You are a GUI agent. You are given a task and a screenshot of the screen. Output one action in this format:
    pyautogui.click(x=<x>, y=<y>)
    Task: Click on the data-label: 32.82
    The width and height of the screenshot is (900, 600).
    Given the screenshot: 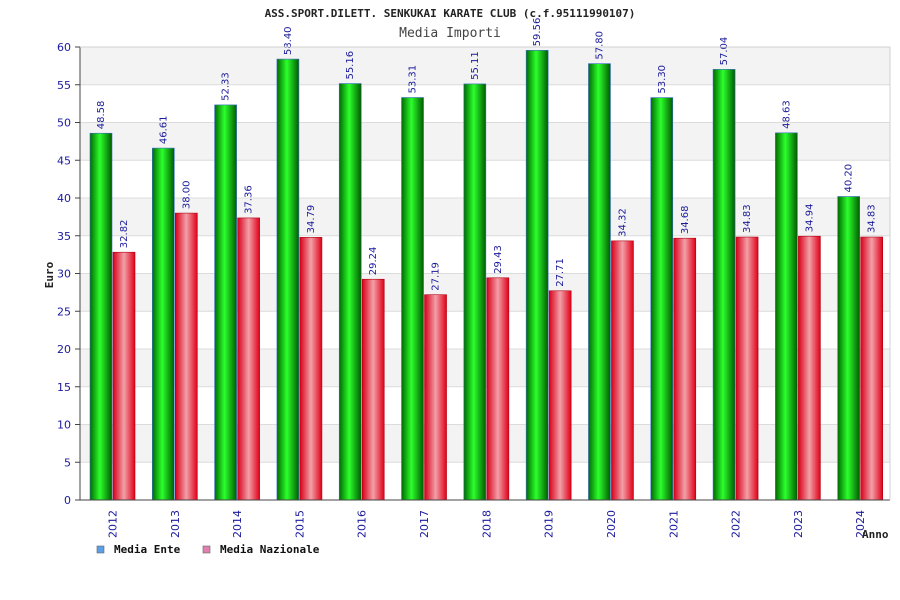 What is the action you would take?
    pyautogui.click(x=124, y=234)
    